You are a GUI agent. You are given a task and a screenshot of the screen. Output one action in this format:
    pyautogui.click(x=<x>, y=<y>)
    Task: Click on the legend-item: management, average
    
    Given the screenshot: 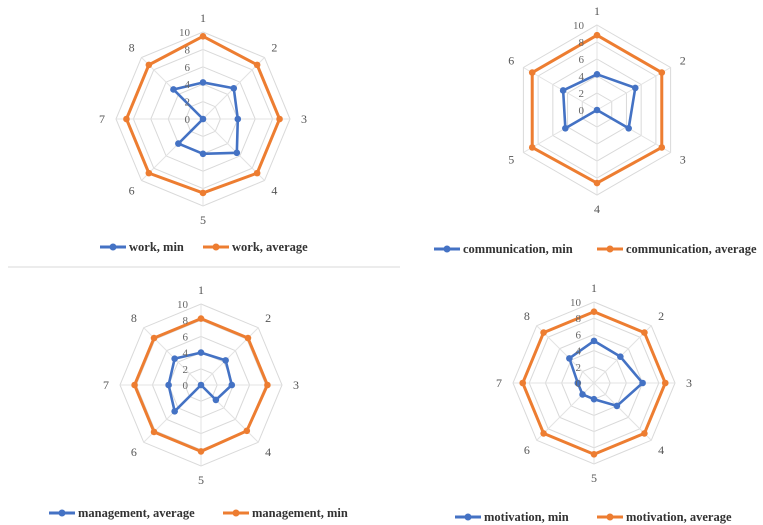 What is the action you would take?
    pyautogui.click(x=122, y=513)
    